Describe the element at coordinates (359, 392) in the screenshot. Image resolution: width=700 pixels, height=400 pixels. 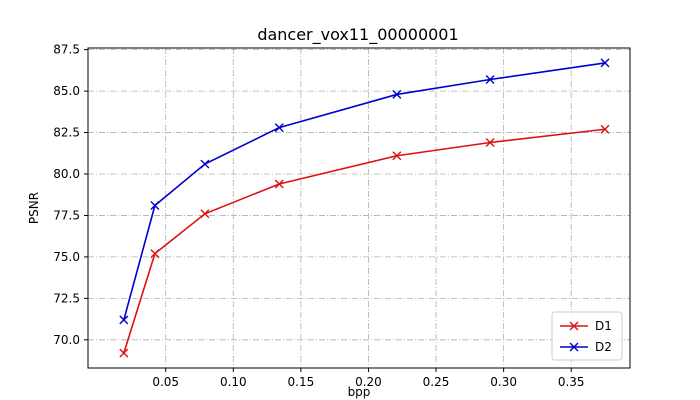
I see `x-axis-label: bpp` at that location.